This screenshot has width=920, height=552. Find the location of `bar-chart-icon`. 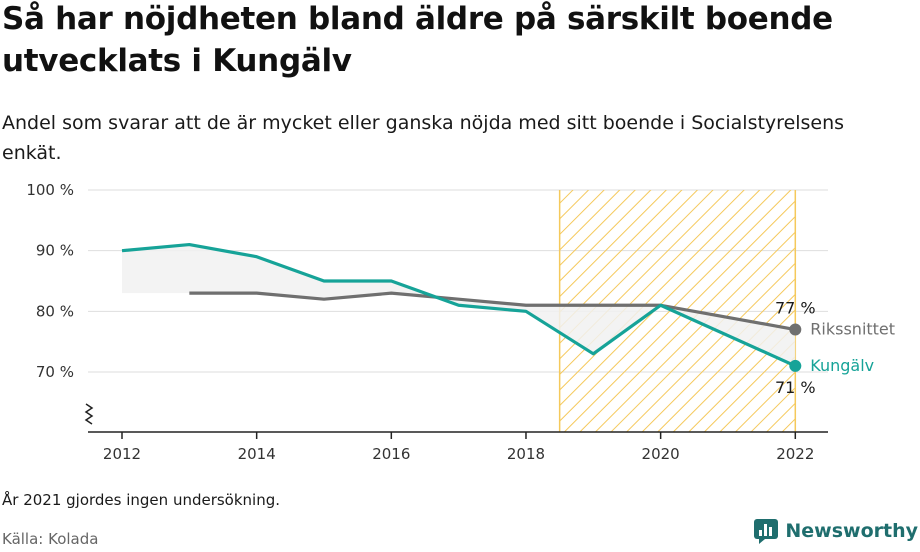

bar-chart-icon is located at coordinates (766, 531).